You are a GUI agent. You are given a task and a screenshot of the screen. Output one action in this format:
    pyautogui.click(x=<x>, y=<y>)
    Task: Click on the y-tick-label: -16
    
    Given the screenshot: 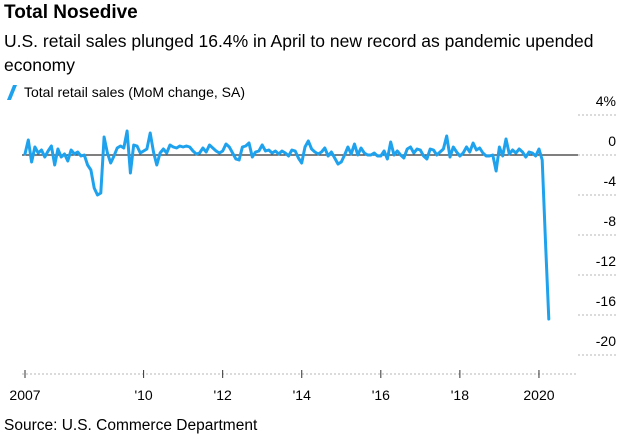 What is the action you would take?
    pyautogui.click(x=606, y=301)
    